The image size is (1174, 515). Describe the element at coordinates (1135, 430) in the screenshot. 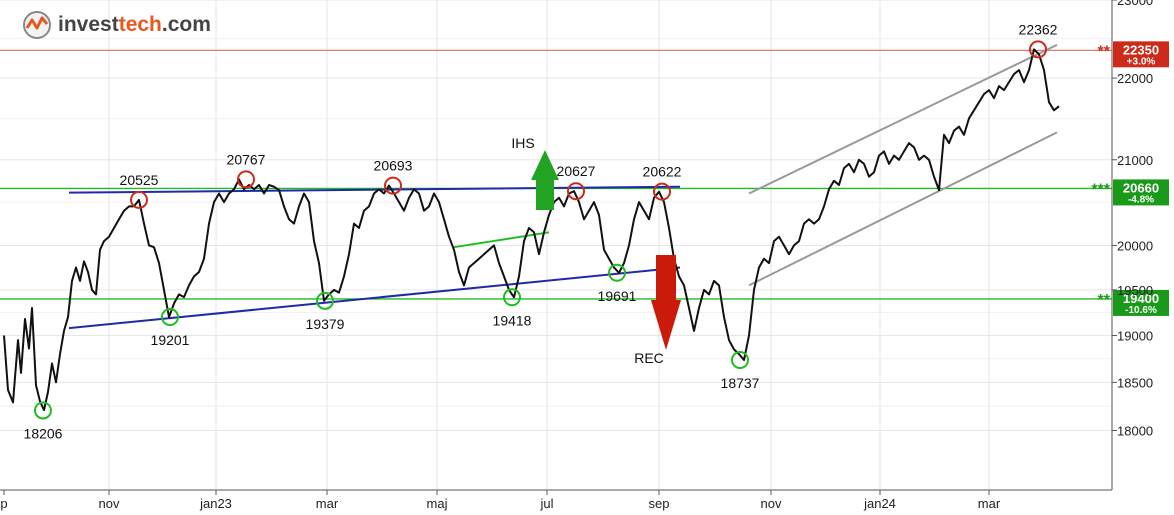

I see `y-tick-label: 18000` at that location.